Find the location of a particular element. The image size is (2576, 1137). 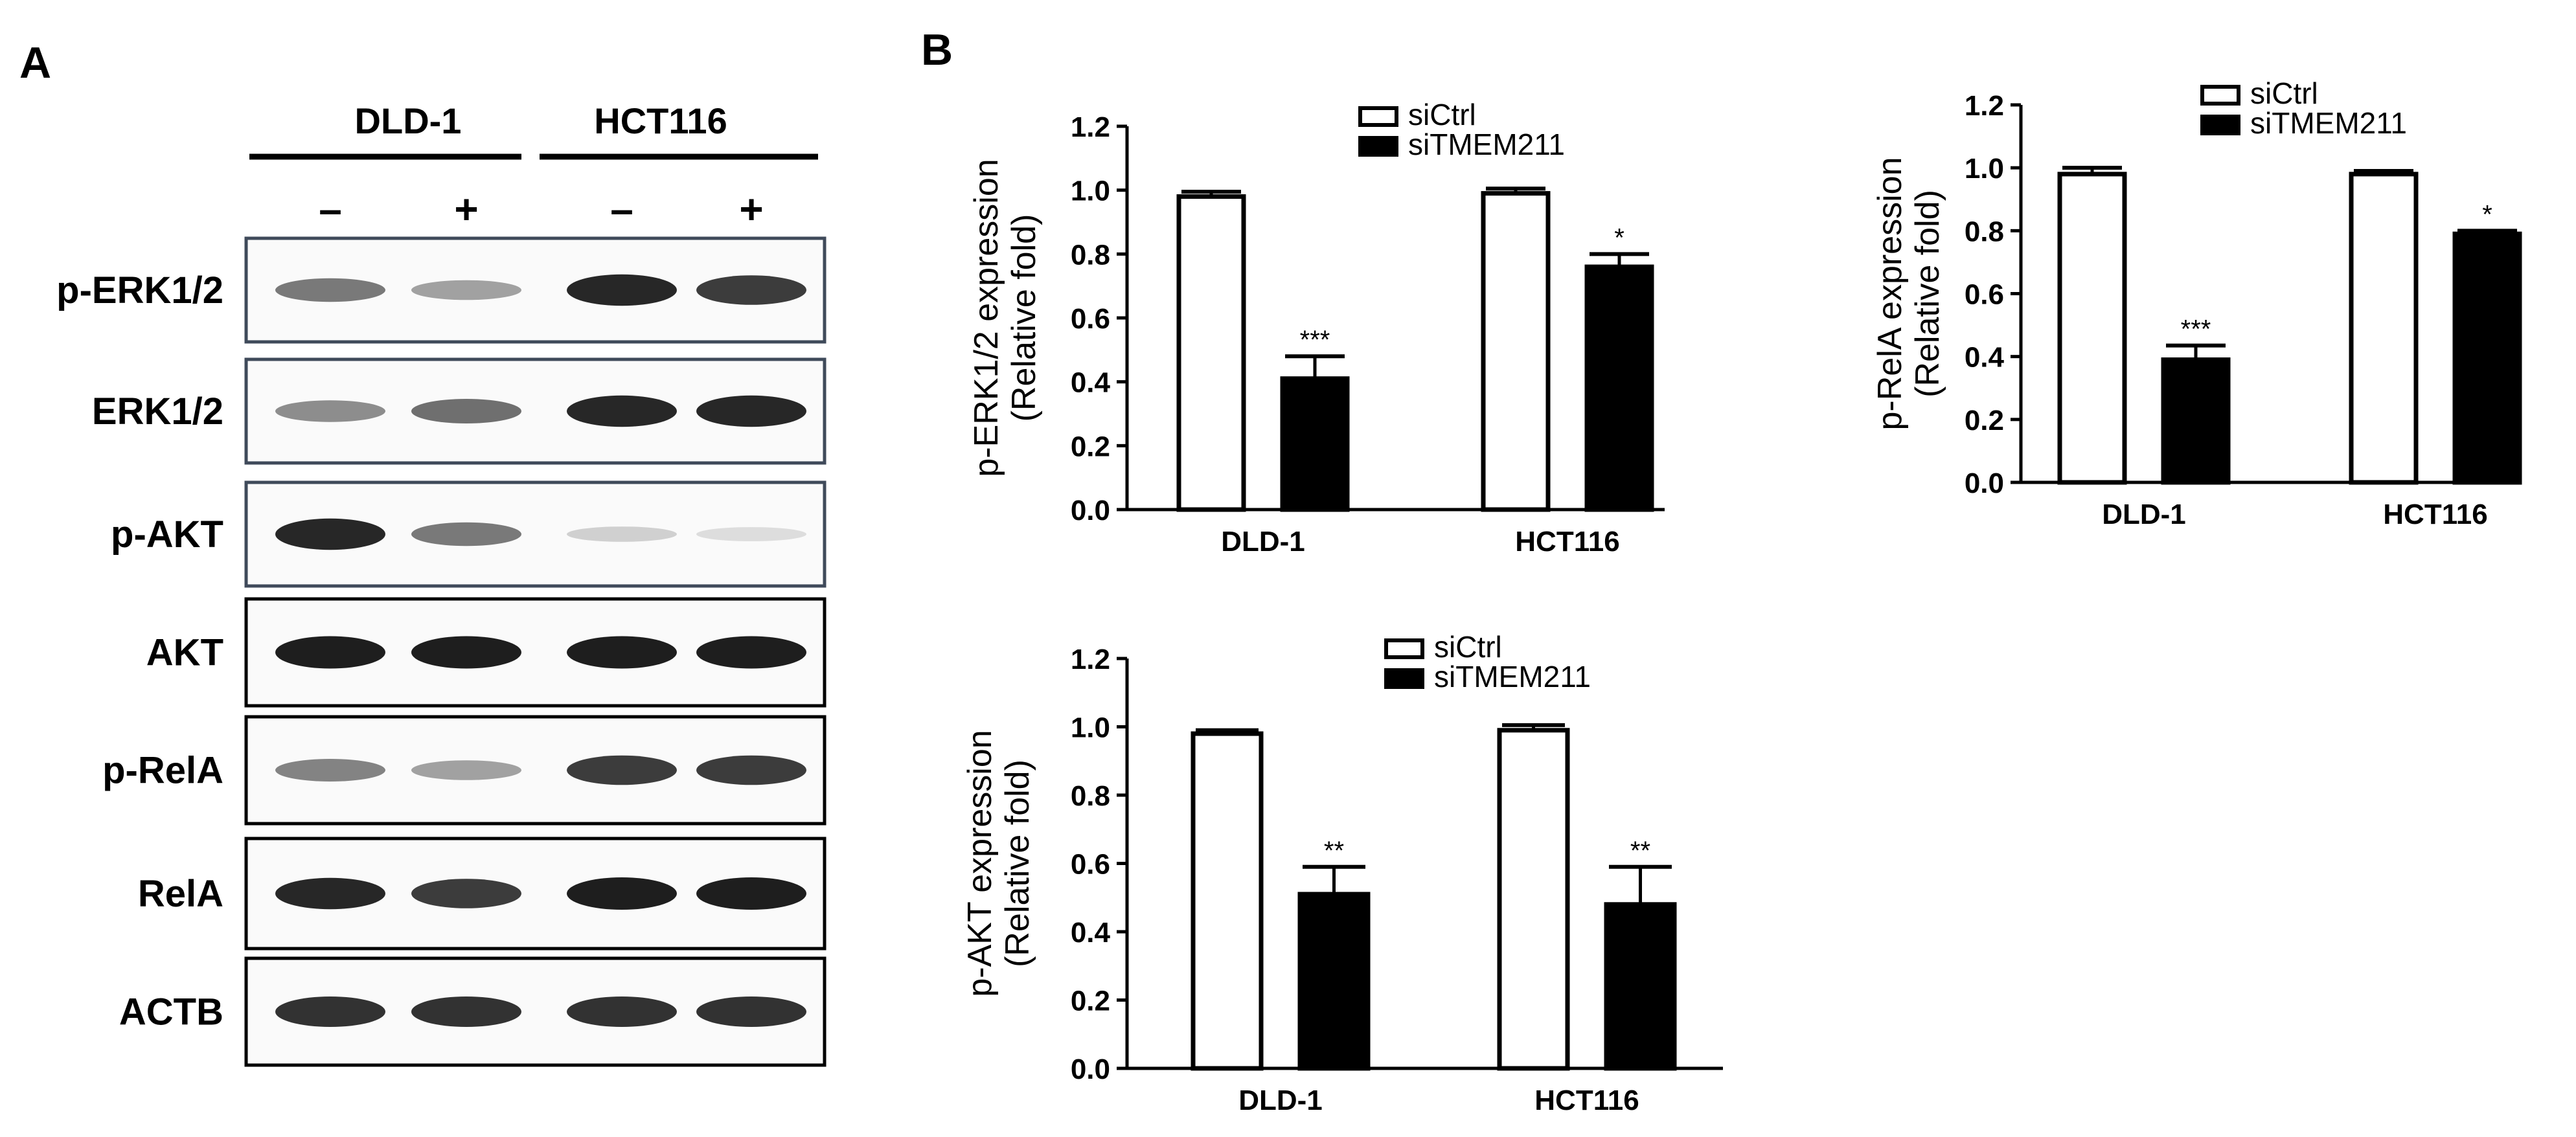

y-axis-label: p-ERK1/2 expression is located at coordinates (987, 318).